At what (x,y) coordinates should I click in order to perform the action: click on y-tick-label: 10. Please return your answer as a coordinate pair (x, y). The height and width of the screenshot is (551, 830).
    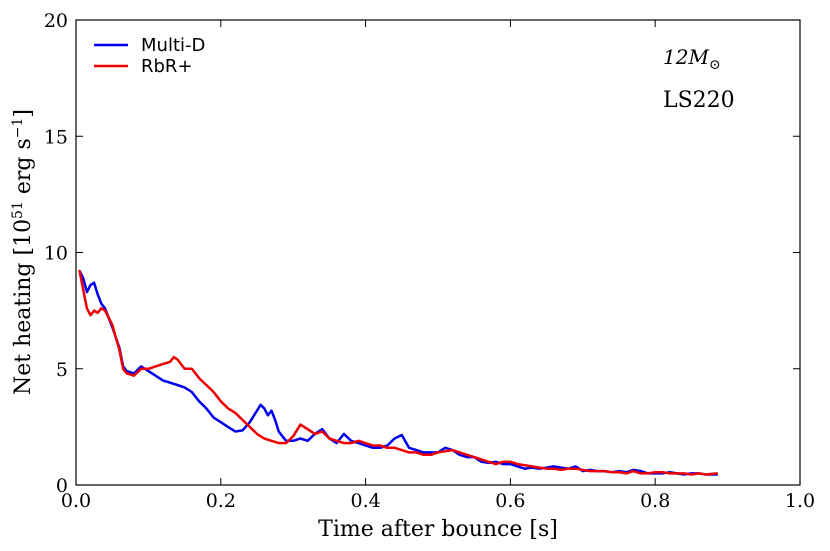
    Looking at the image, I should click on (56, 254).